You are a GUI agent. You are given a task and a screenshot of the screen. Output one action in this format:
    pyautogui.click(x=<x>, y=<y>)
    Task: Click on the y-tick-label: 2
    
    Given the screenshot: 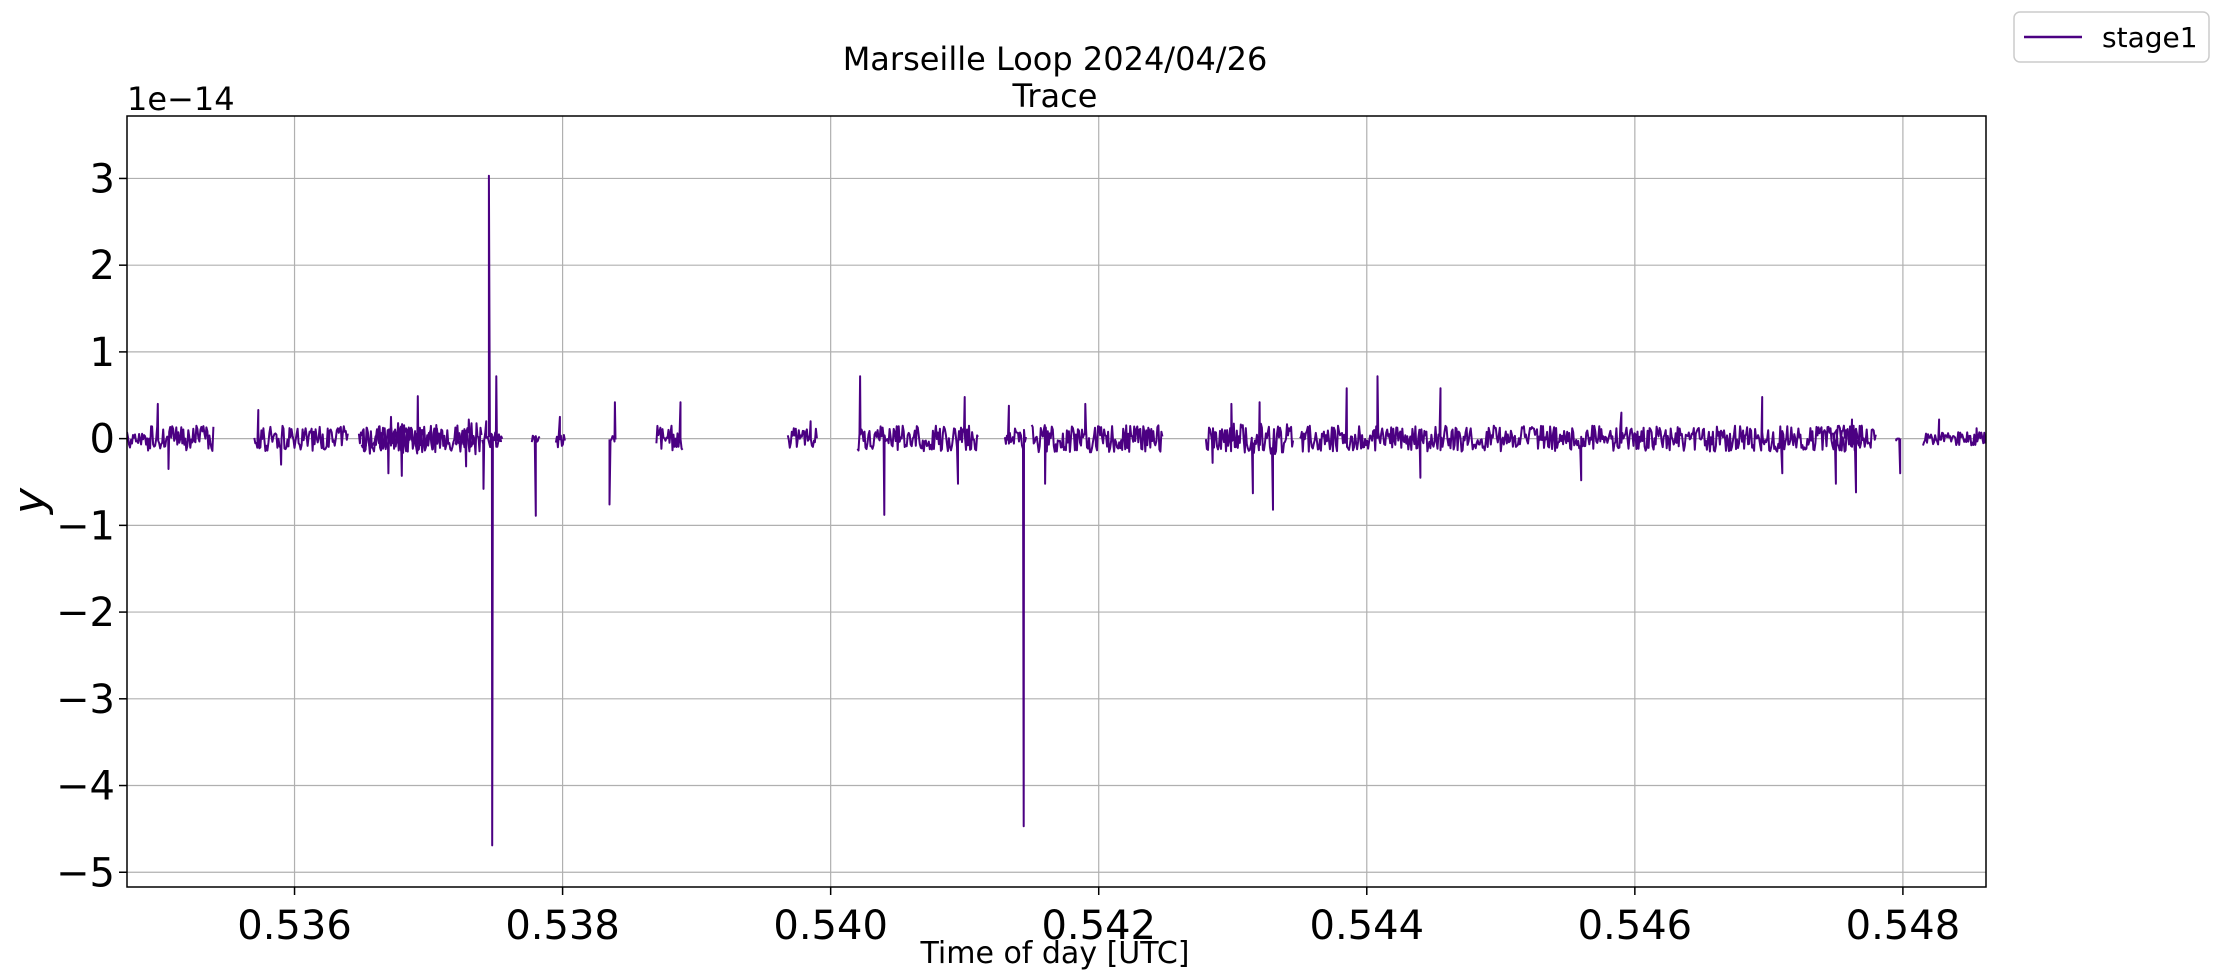 What is the action you would take?
    pyautogui.click(x=102, y=266)
    